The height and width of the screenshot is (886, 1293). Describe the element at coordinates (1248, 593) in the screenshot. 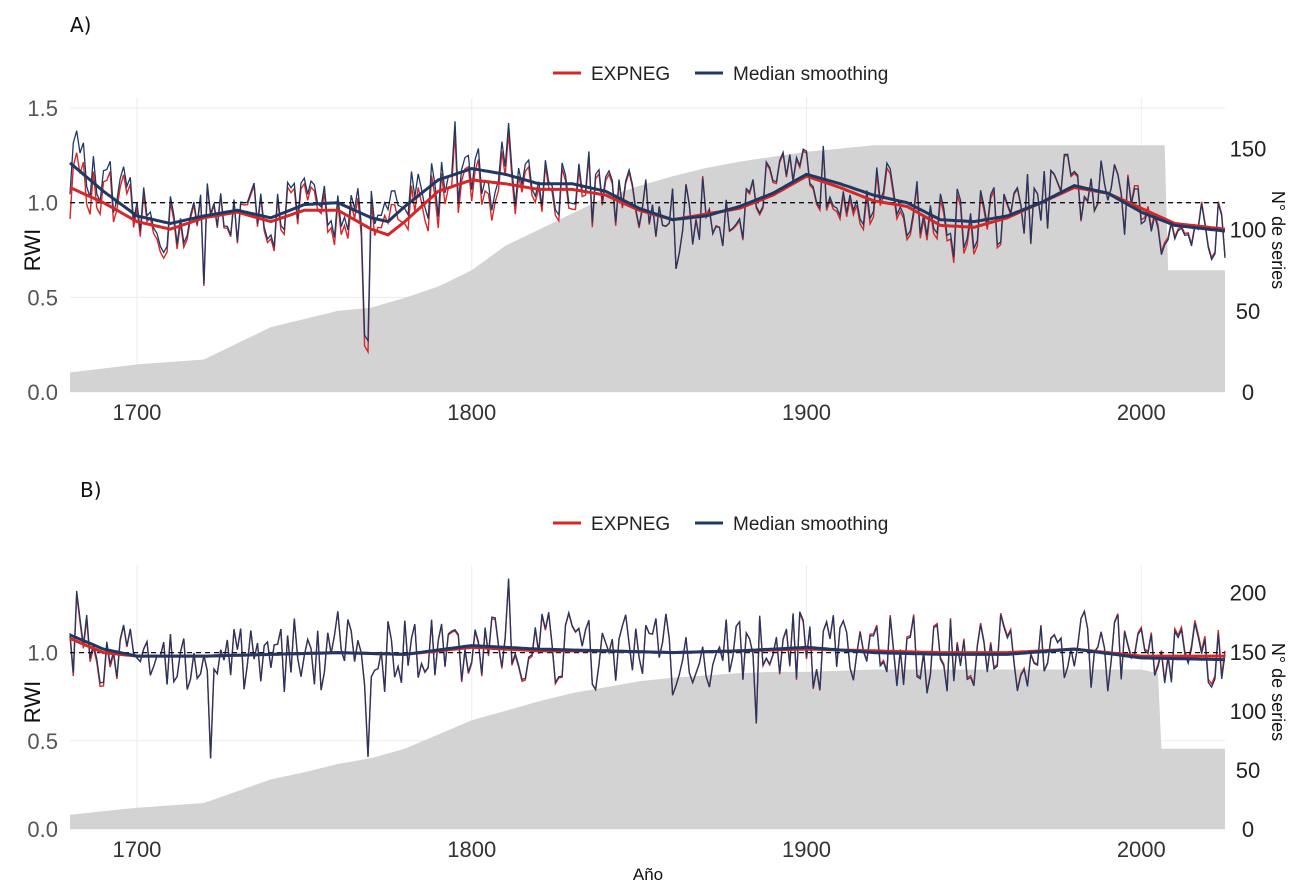

I see `y2-tick-label: 200` at that location.